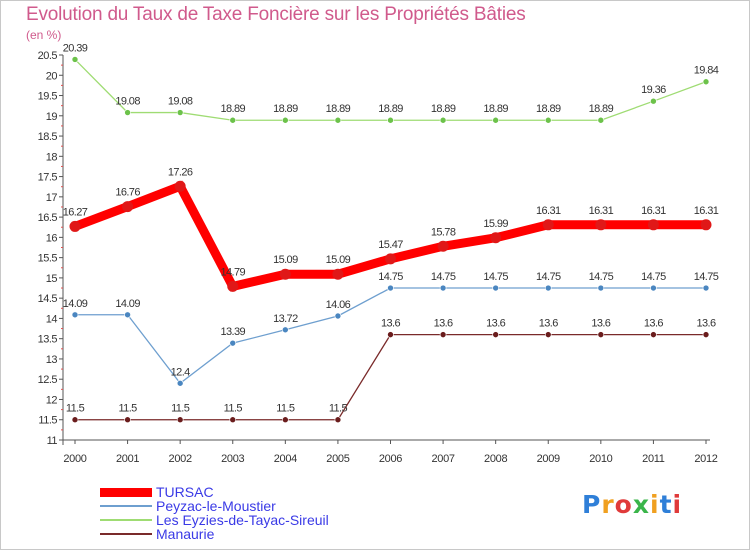  I want to click on y-tick-label: 13.5, so click(48, 340).